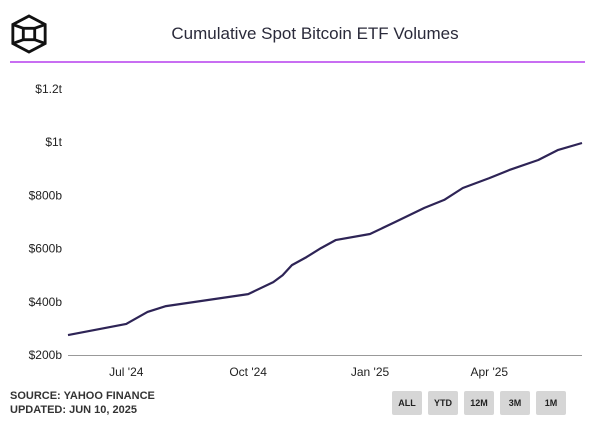  I want to click on range-1m-button: 1M, so click(551, 403).